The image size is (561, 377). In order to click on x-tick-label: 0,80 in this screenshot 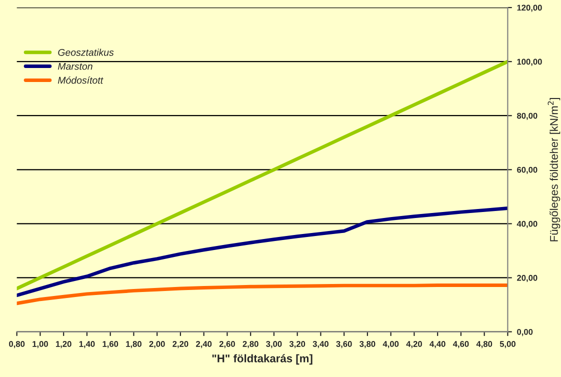, I will do `click(17, 344)`.